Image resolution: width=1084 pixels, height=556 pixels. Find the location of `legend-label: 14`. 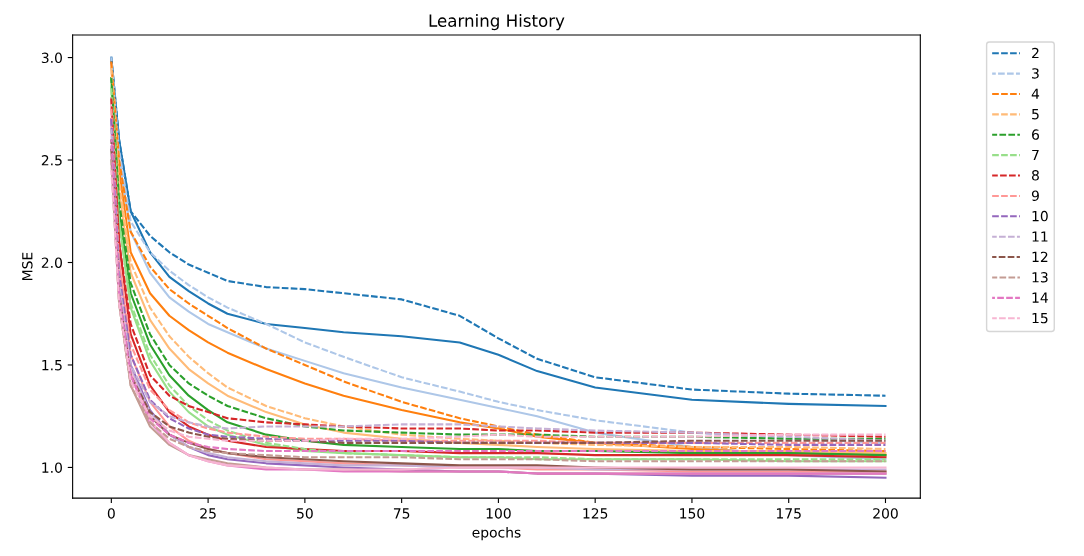

legend-label: 14 is located at coordinates (1040, 297).